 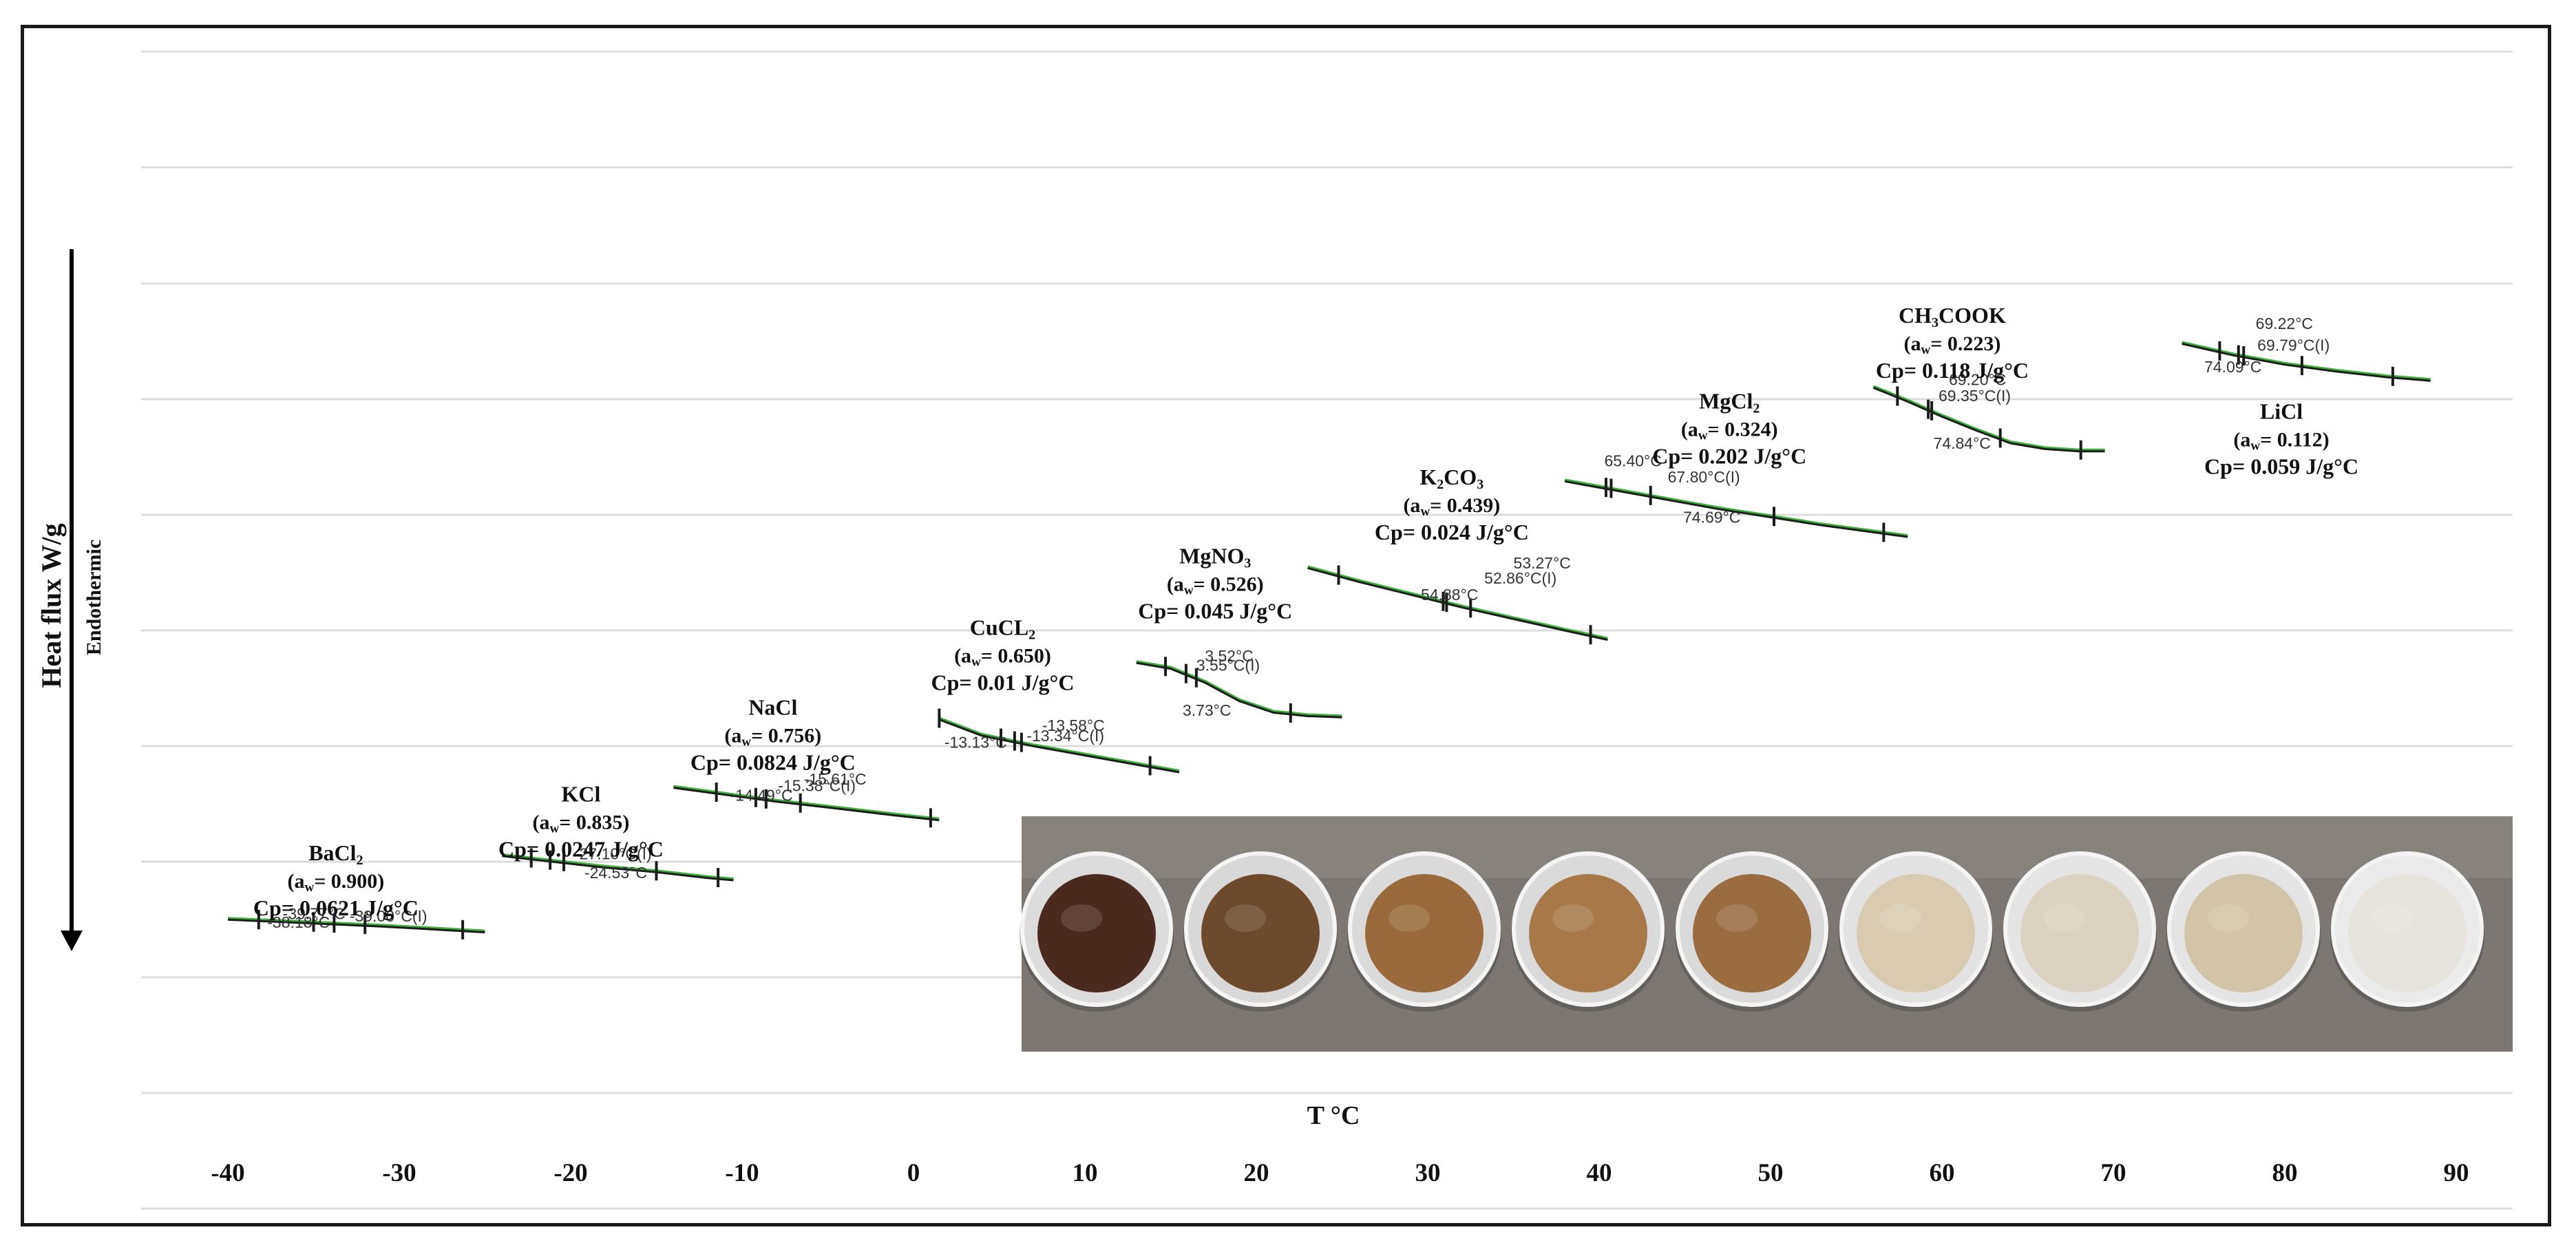 What do you see at coordinates (836, 779) in the screenshot?
I see `temperature-annotation: -15.61°C` at bounding box center [836, 779].